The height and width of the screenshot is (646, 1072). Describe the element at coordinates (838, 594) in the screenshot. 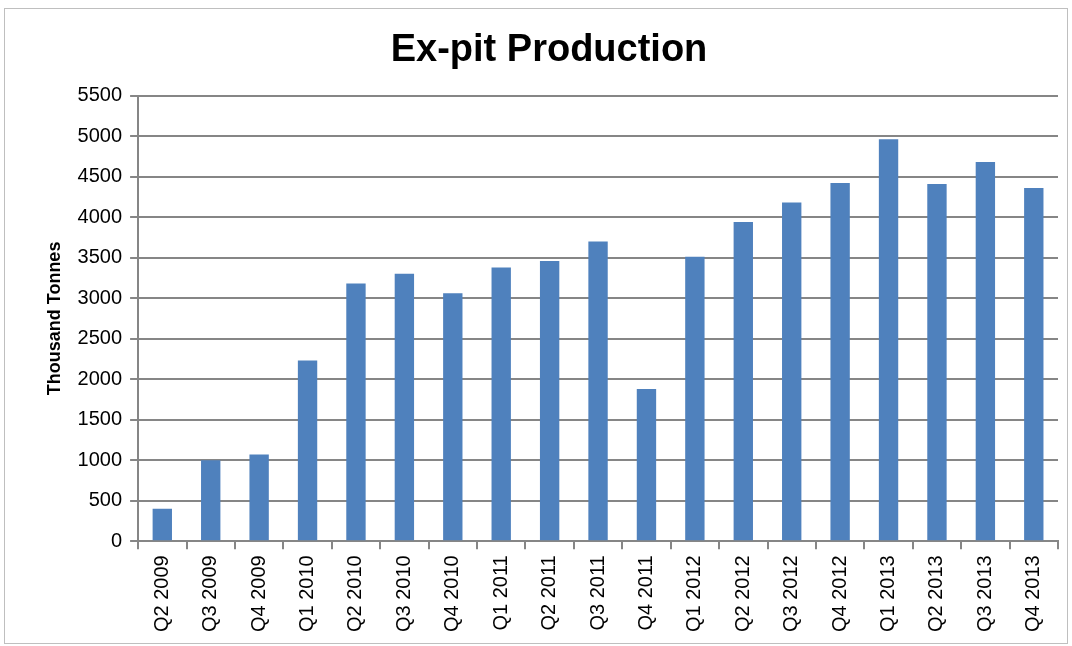

I see `x-tick-label: Q4 2012` at that location.